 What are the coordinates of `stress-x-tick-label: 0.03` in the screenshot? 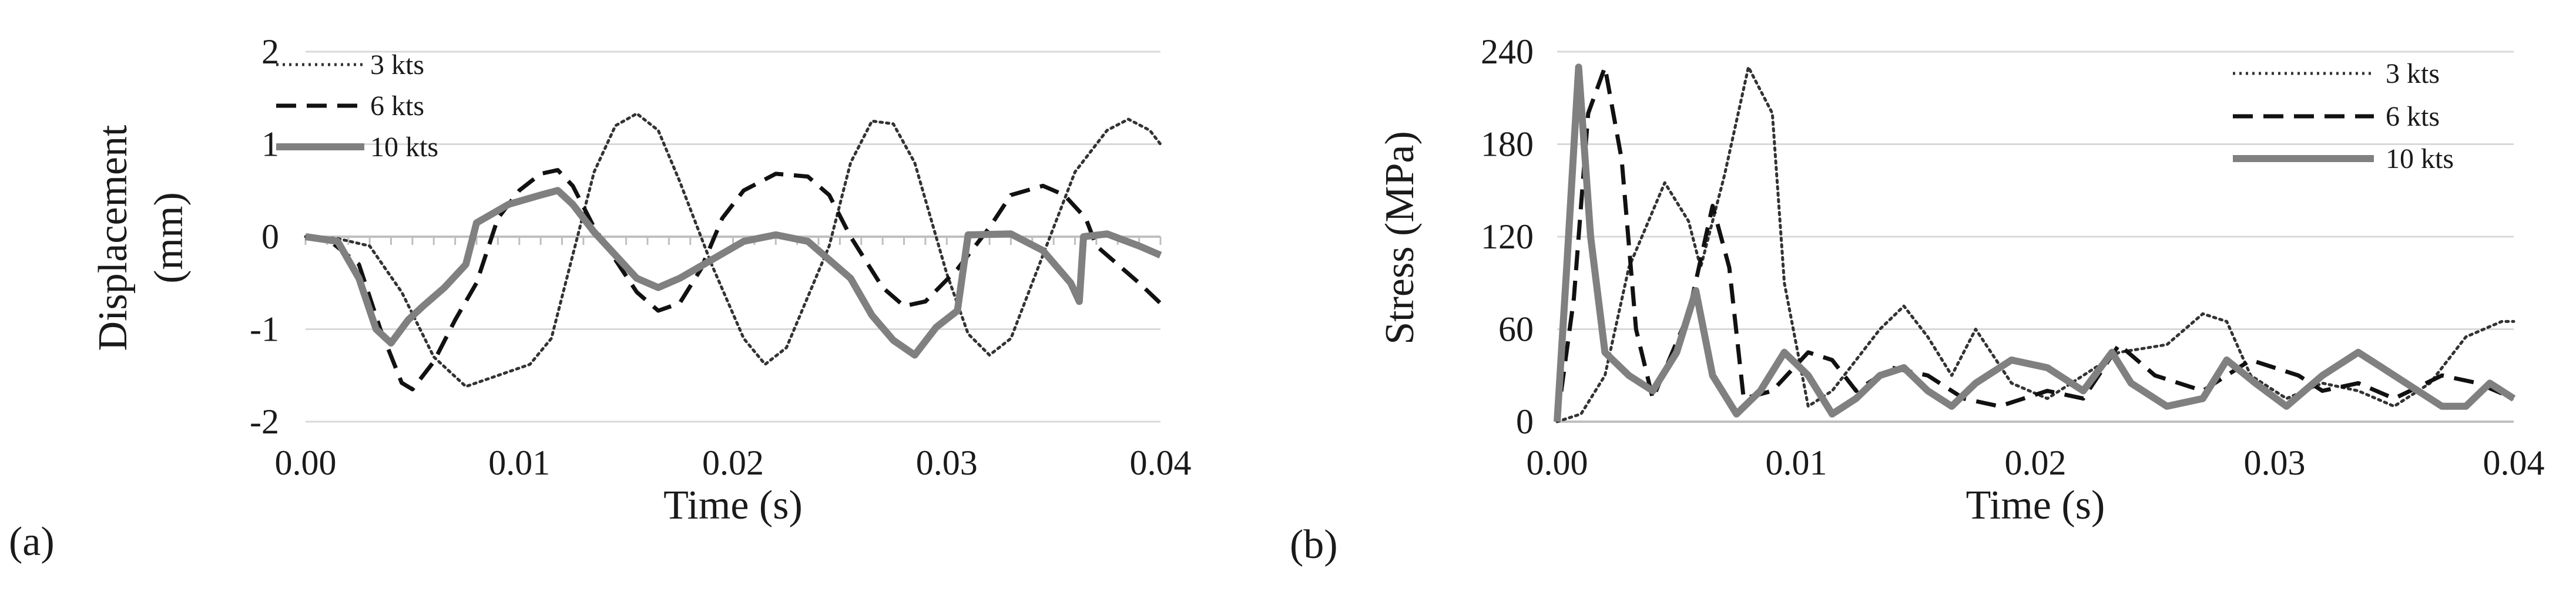 It's located at (2275, 462).